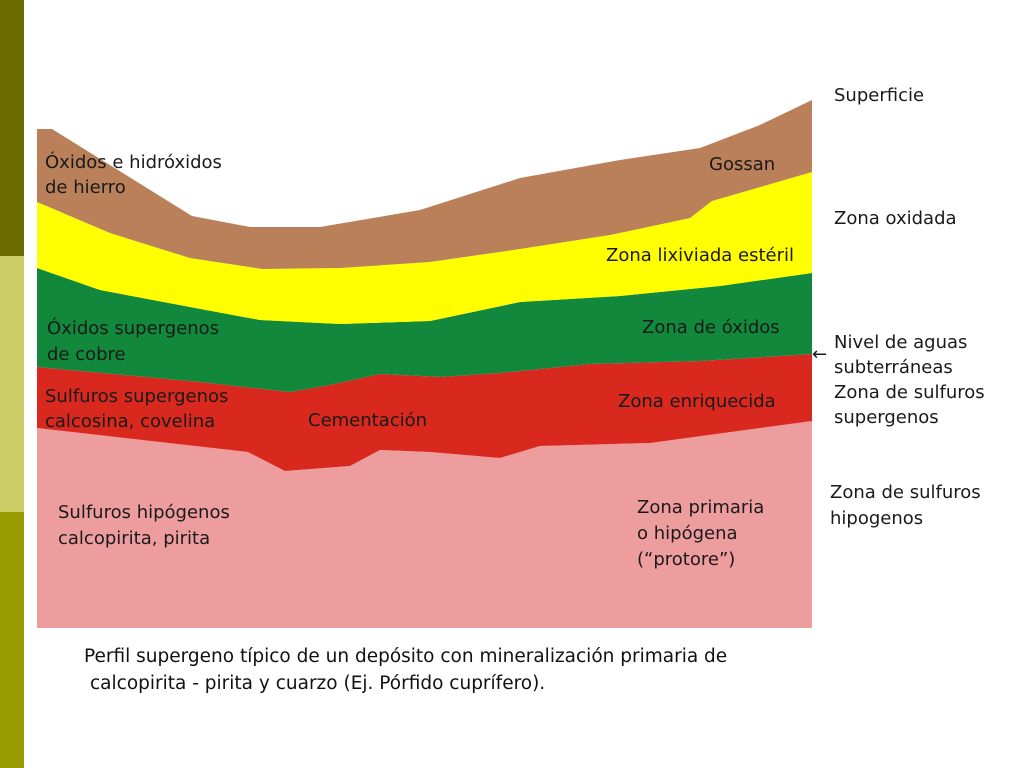 The height and width of the screenshot is (768, 1024). Describe the element at coordinates (909, 392) in the screenshot. I see `supergene-sulfides-label-1: Zona de sulfuros` at that location.